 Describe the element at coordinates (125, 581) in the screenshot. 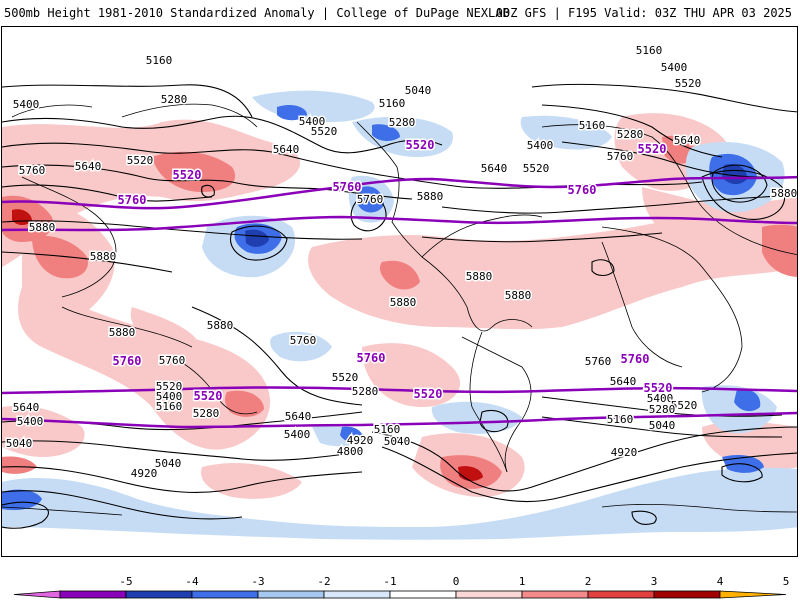

I see `colorbar-tick-label: -5` at that location.